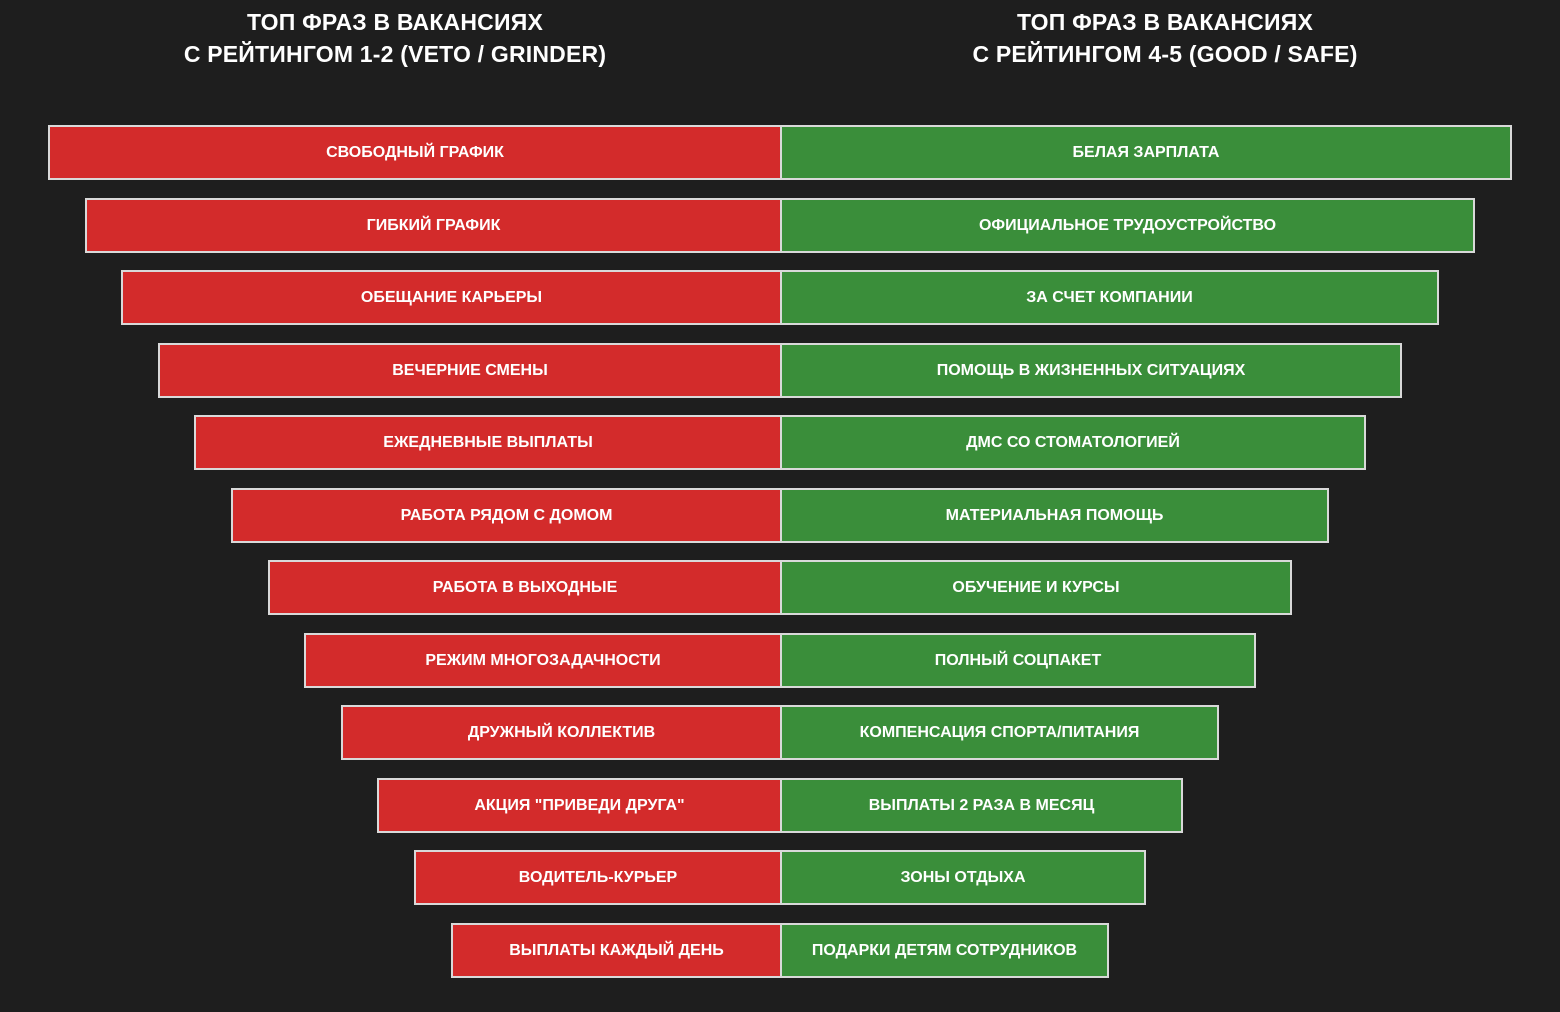 Image resolution: width=1560 pixels, height=1012 pixels. What do you see at coordinates (414, 152) in the screenshot?
I see `negative-phrase-bar: СВОБОДНЫЙ ГРАФИК` at bounding box center [414, 152].